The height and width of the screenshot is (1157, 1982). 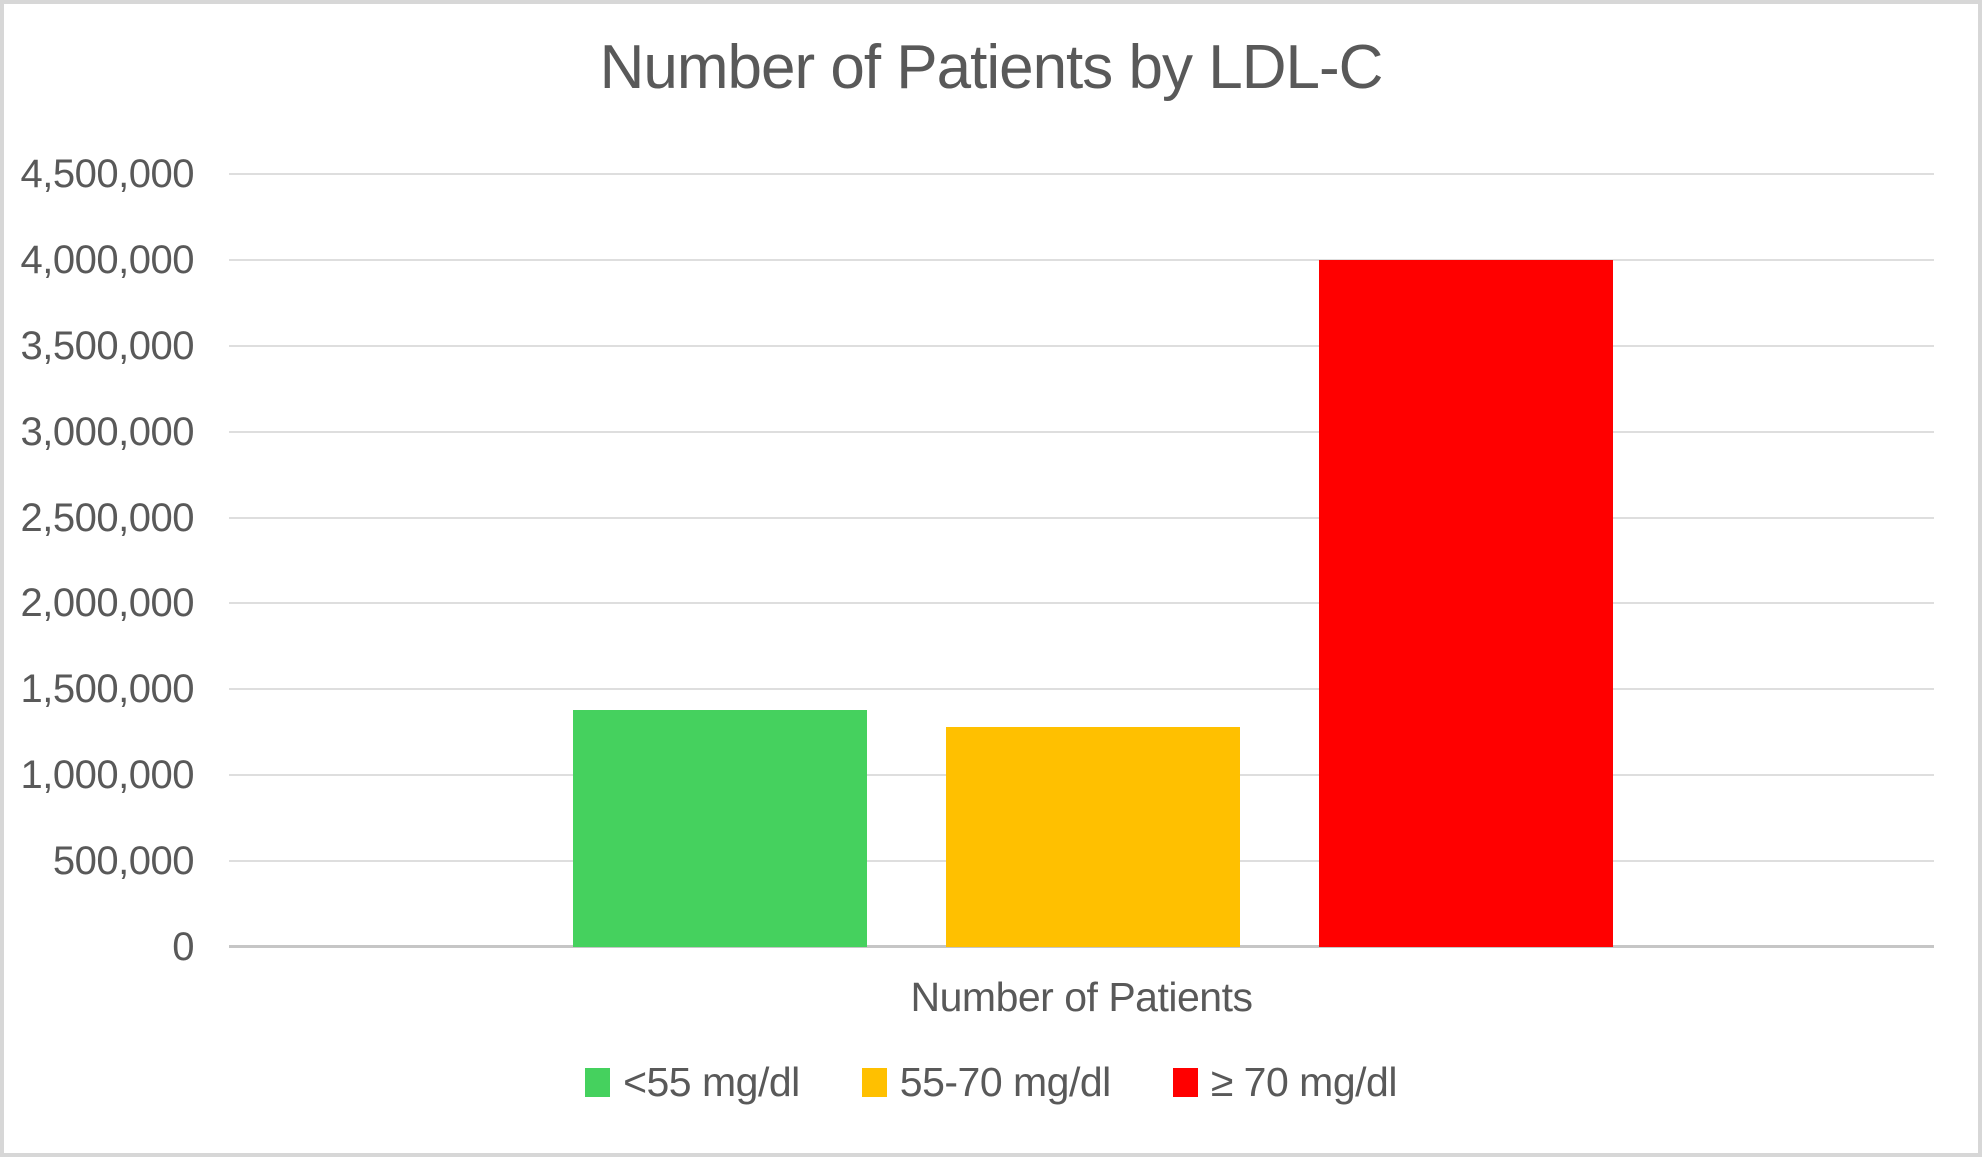 I want to click on y-tick-label: 3,000,000, so click(x=107, y=431).